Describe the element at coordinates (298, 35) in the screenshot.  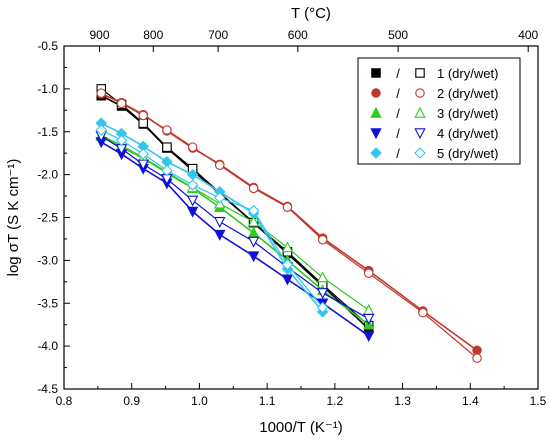
I see `top-tick-label: 600` at that location.